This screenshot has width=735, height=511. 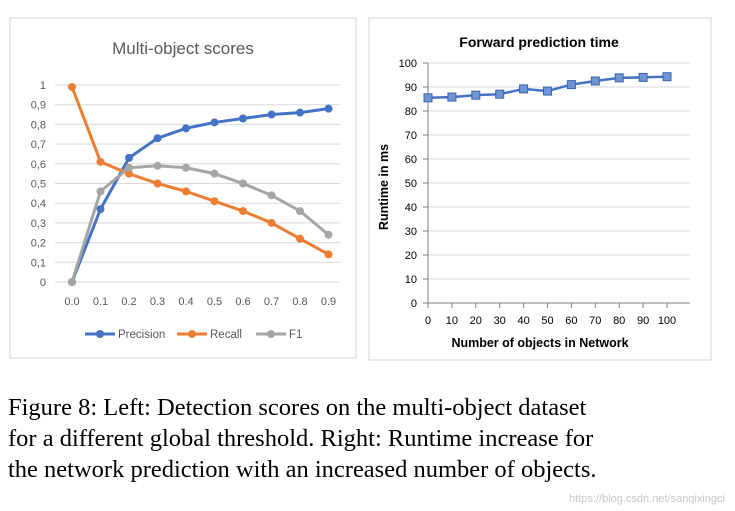 I want to click on left-y-tick-label: 0,8, so click(x=38, y=125).